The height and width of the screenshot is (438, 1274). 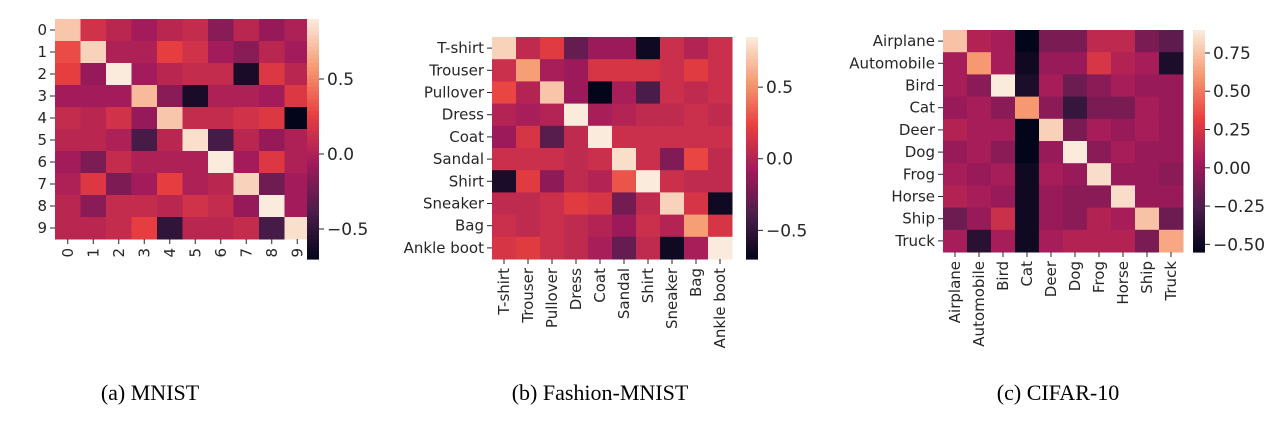 What do you see at coordinates (42, 74) in the screenshot?
I see `y-tick-label: 2` at bounding box center [42, 74].